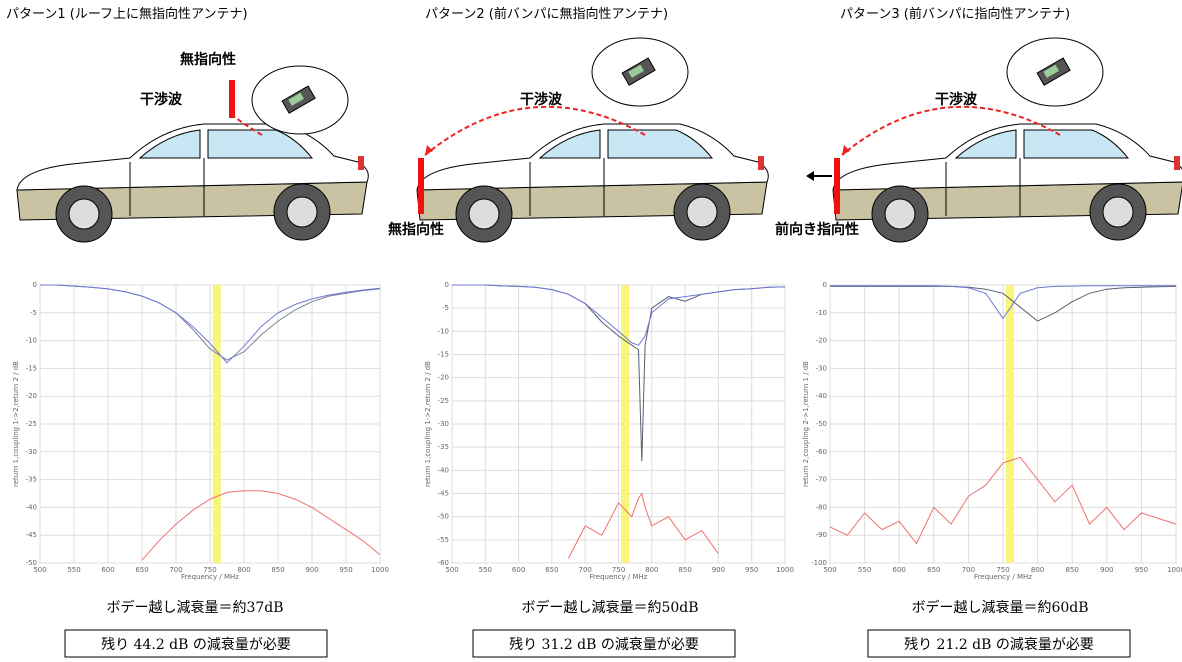 Image resolution: width=1182 pixels, height=662 pixels. Describe the element at coordinates (31, 480) in the screenshot. I see `y-tick-label: -35` at that location.